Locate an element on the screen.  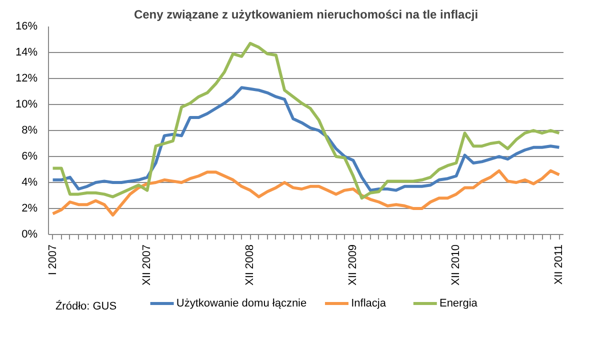
y-tick-label: 14% is located at coordinates (26, 52).